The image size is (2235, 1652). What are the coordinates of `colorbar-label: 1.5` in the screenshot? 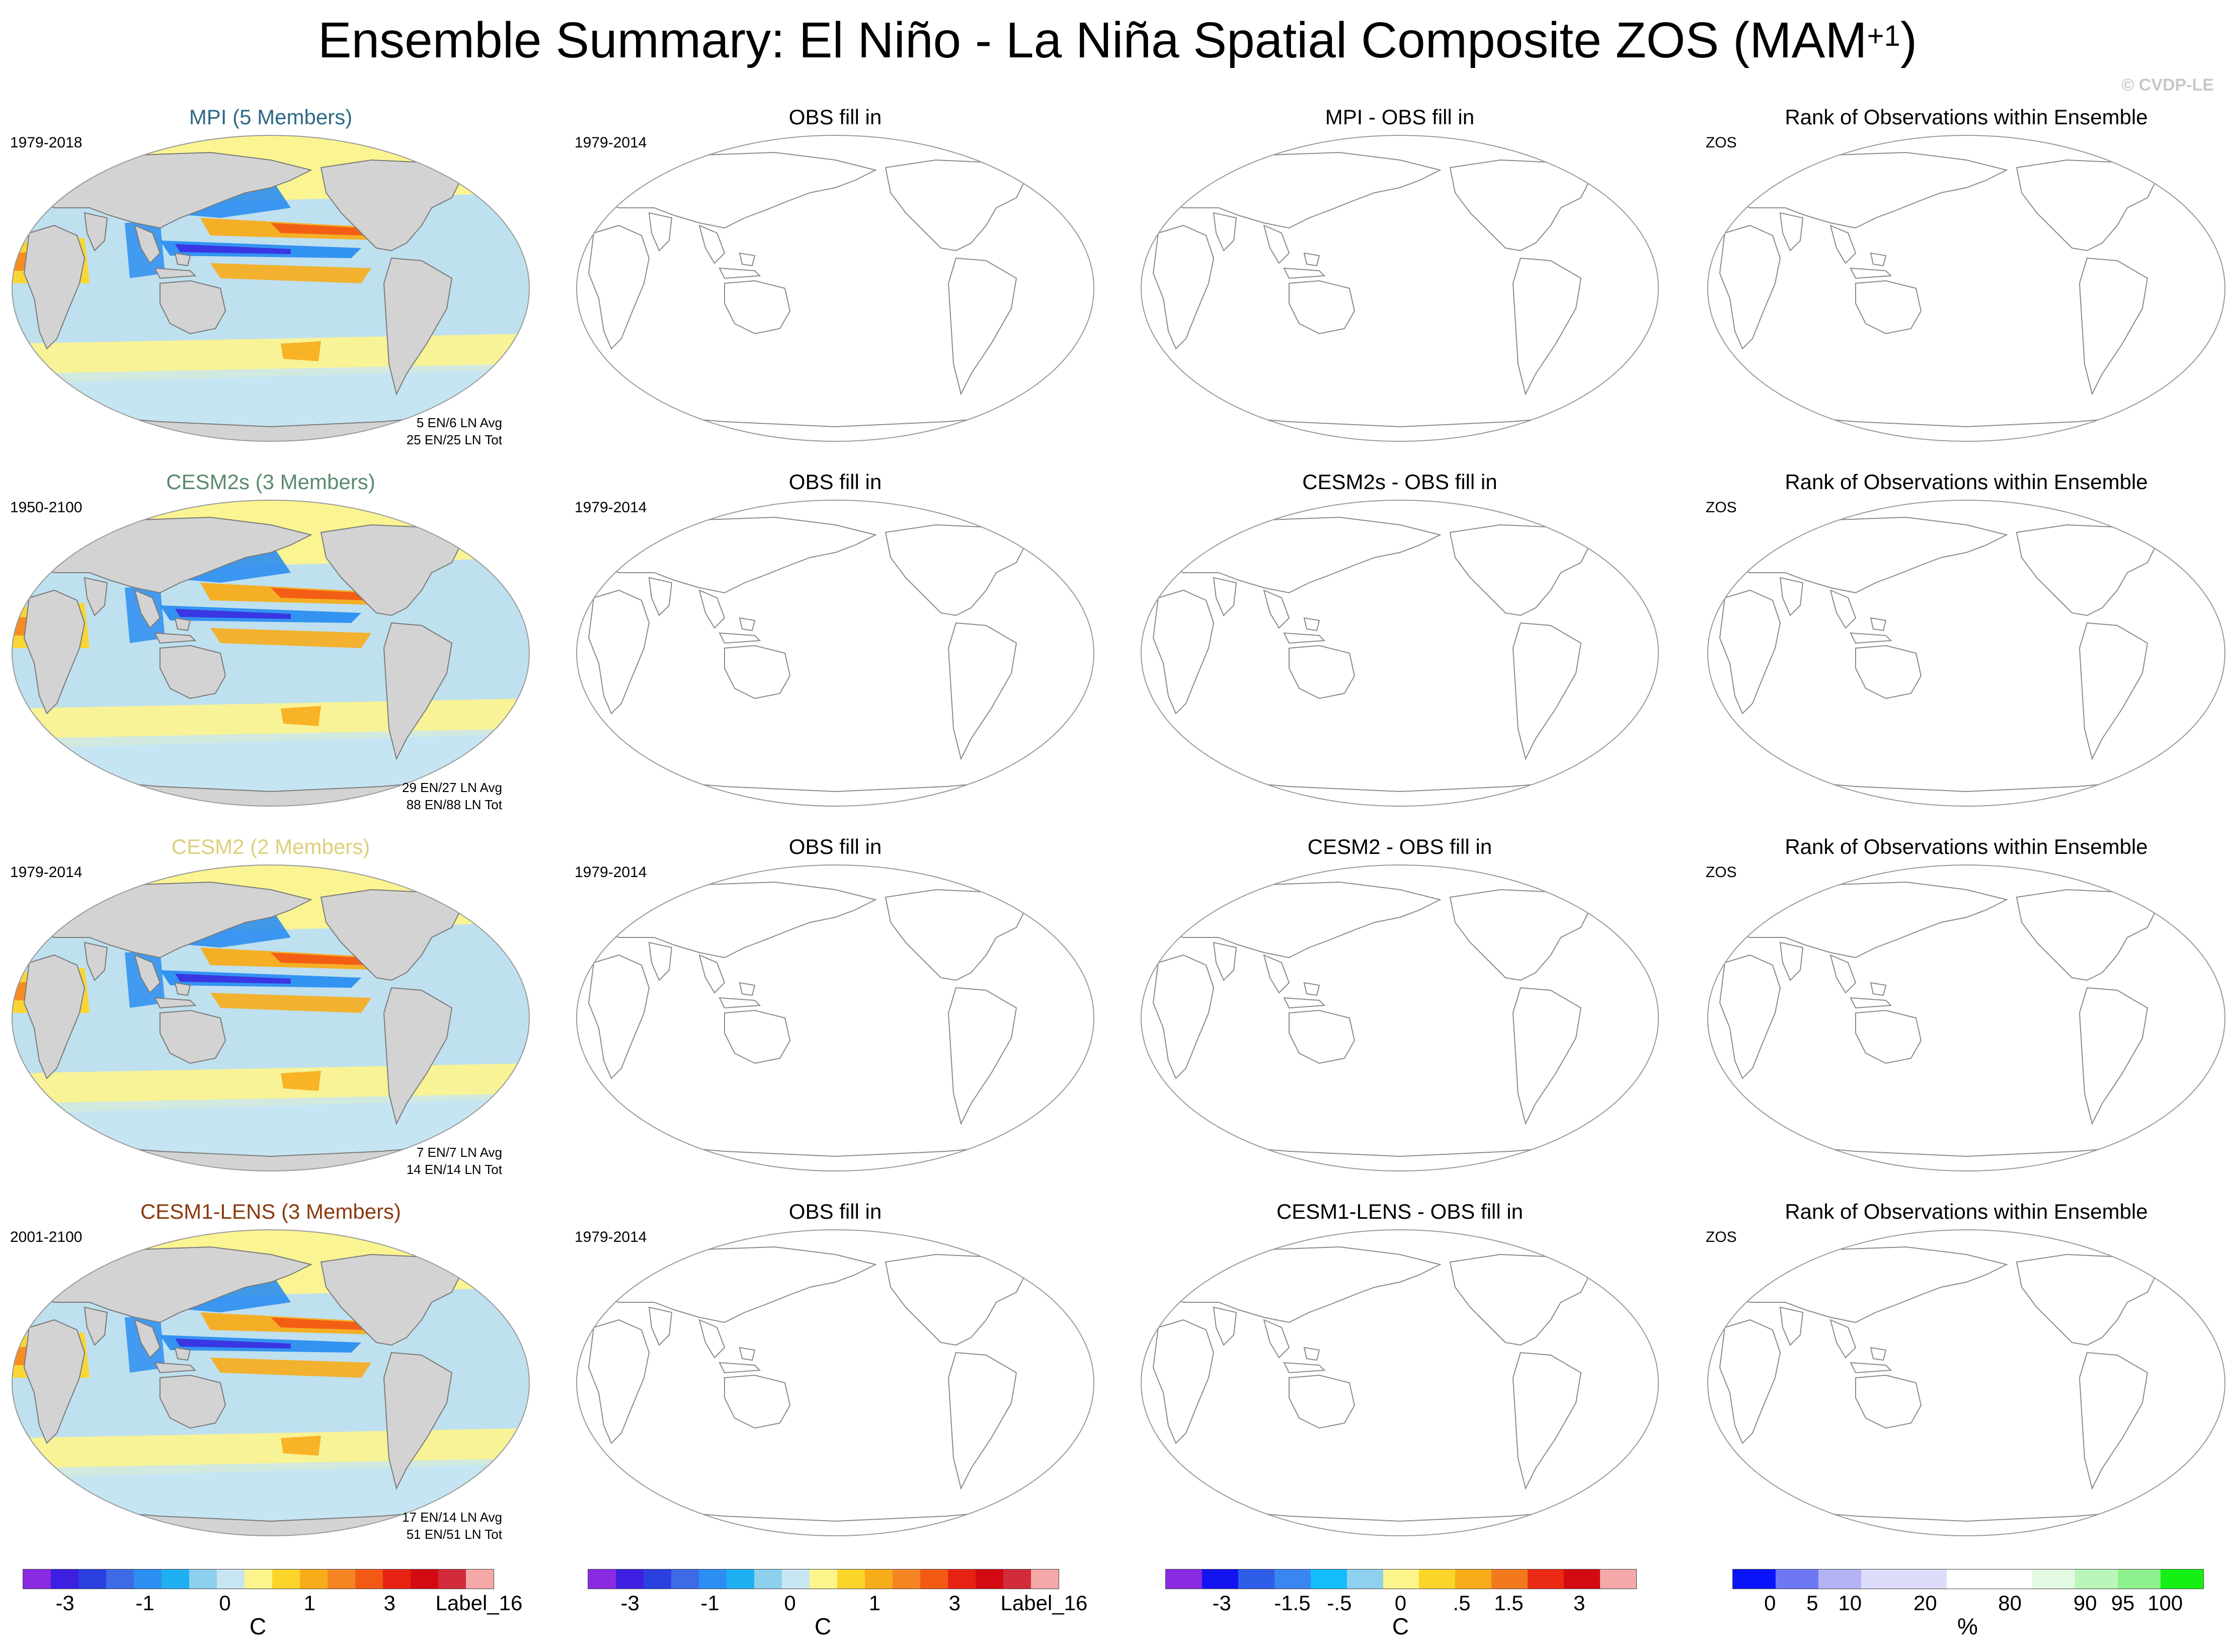 It's located at (1509, 1603).